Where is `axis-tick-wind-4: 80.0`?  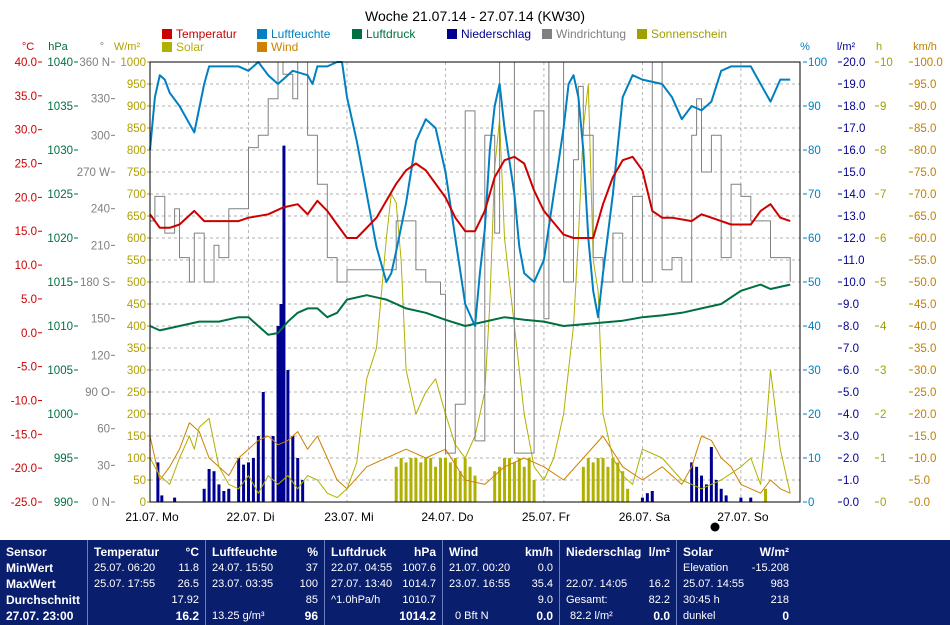
axis-tick-wind-4: 80.0 is located at coordinates (925, 151).